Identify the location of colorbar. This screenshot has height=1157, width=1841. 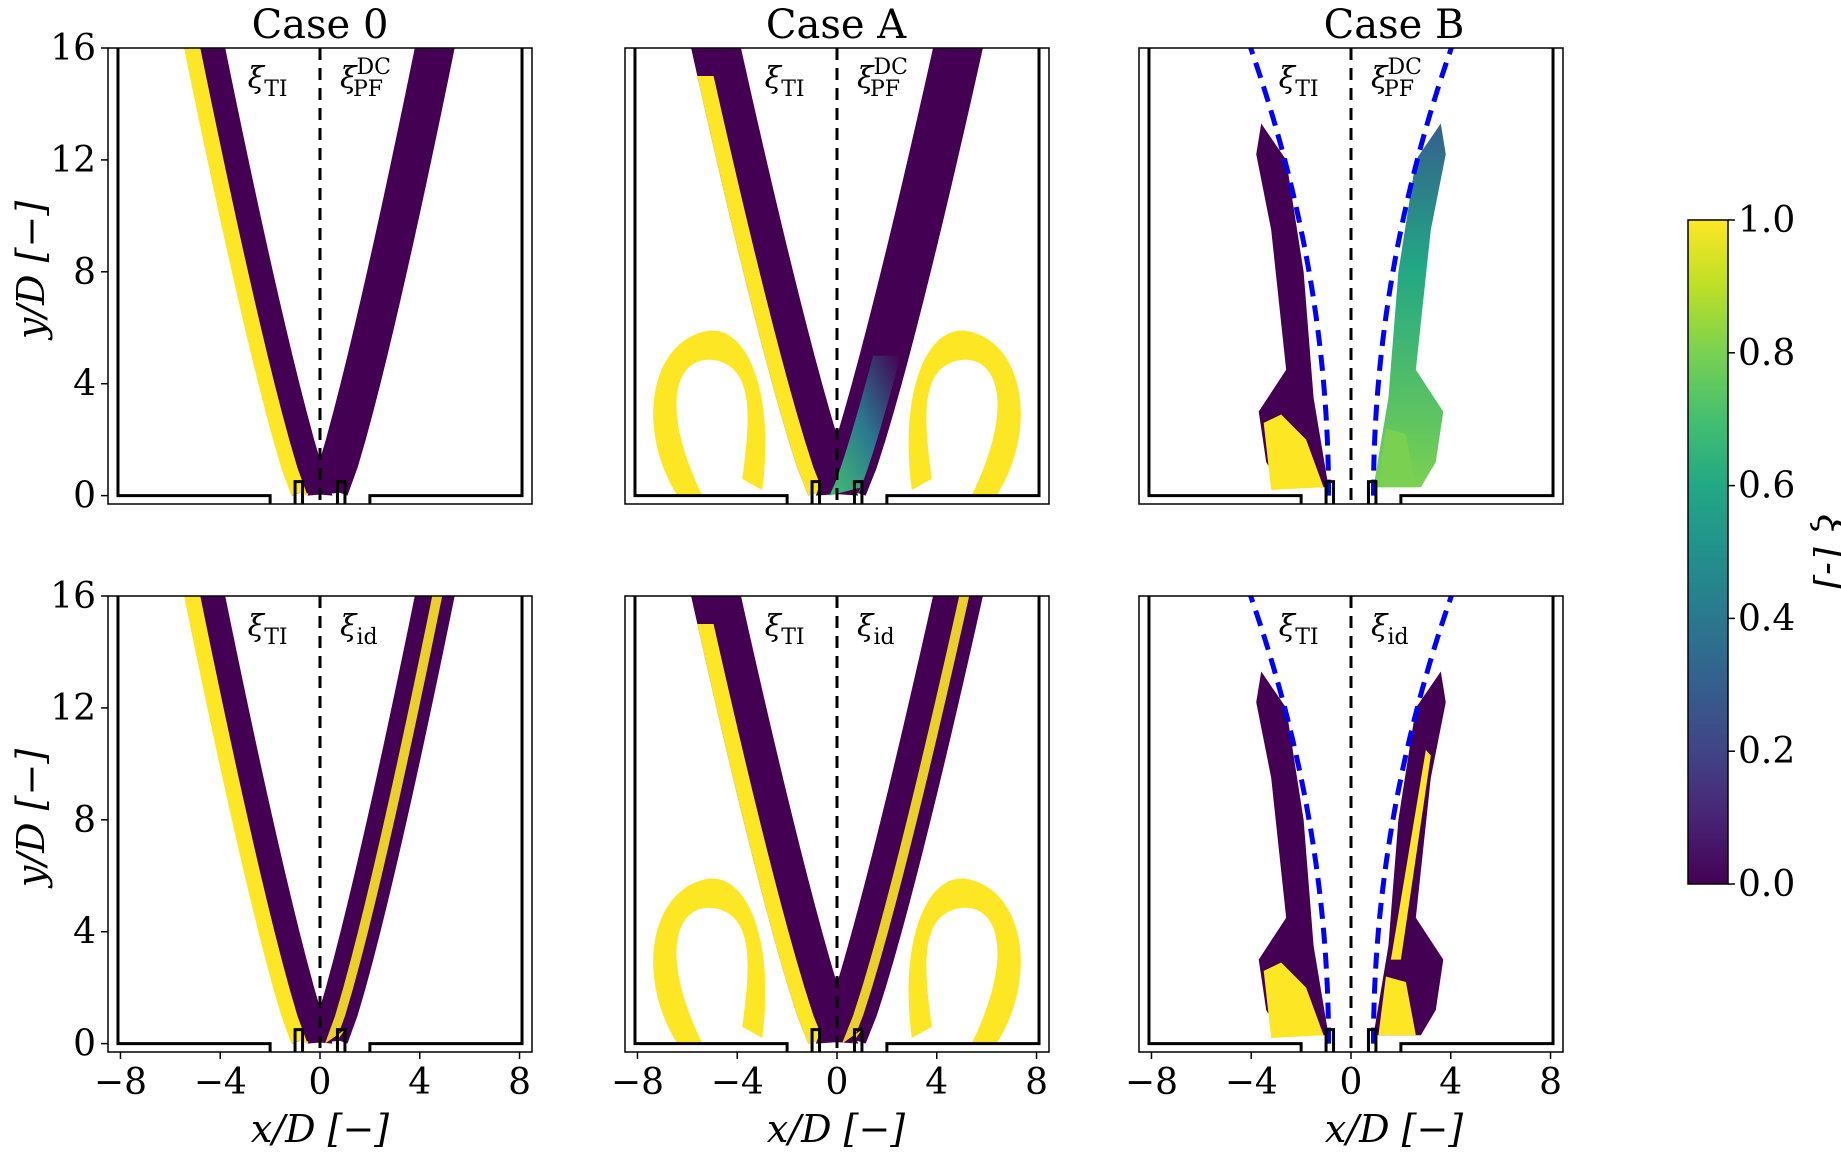
(1708, 552).